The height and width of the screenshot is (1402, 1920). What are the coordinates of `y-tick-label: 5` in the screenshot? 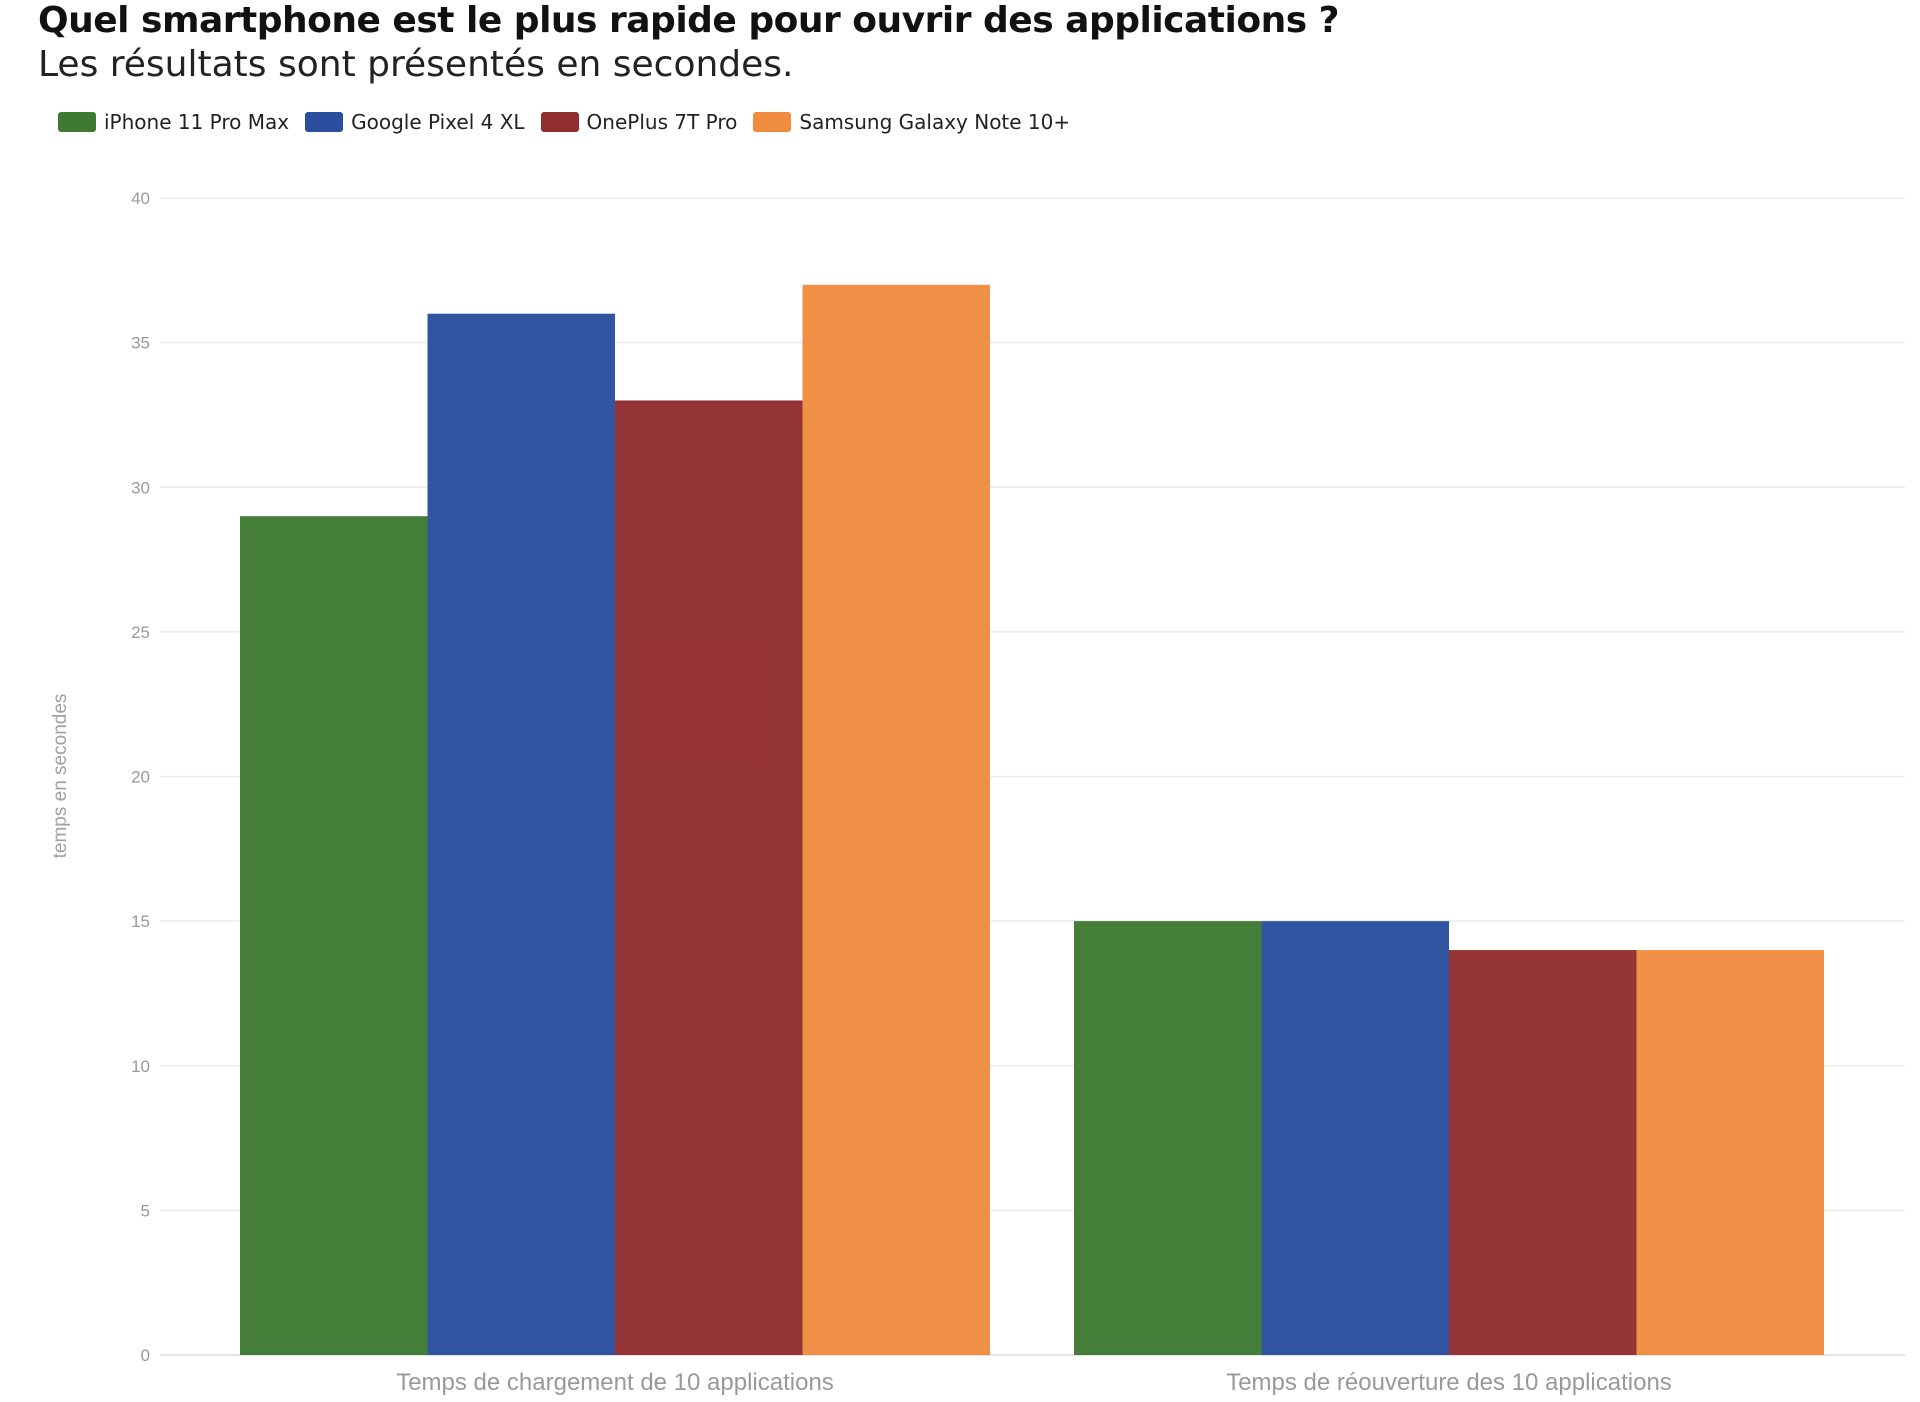 It's located at (145, 1210).